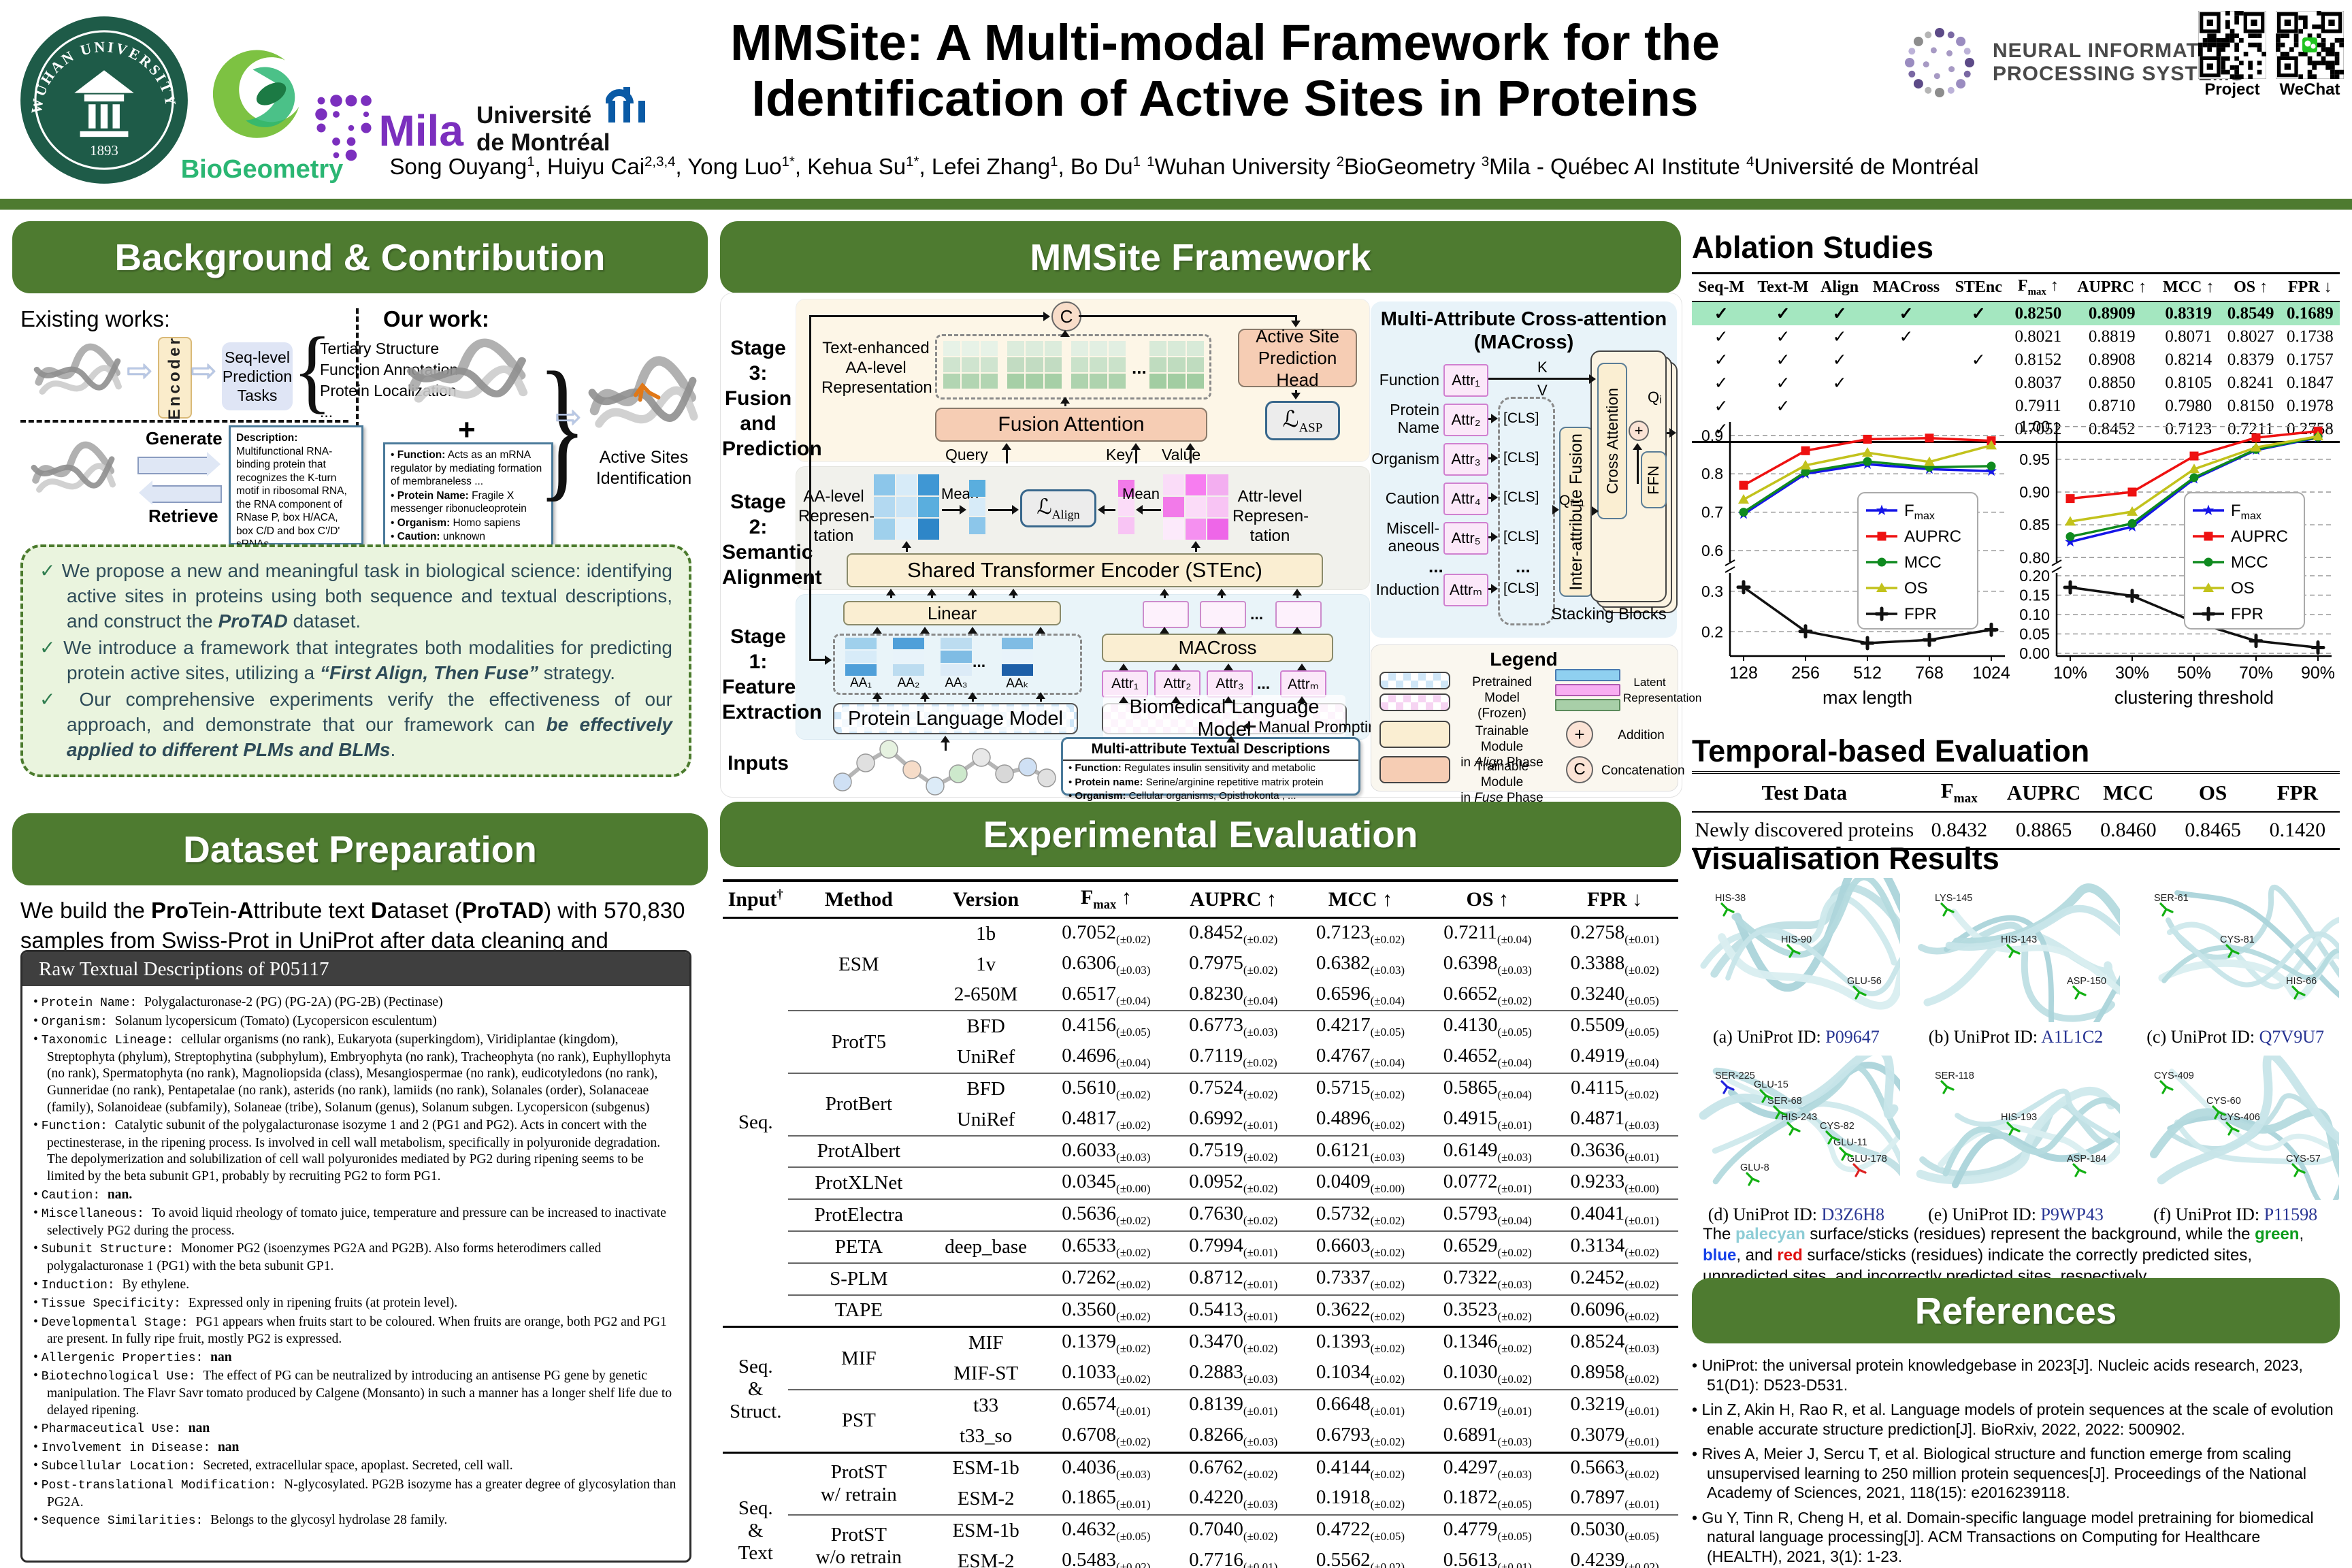 The image size is (2352, 1568). What do you see at coordinates (977, 507) in the screenshot?
I see `aa-mean-vector` at bounding box center [977, 507].